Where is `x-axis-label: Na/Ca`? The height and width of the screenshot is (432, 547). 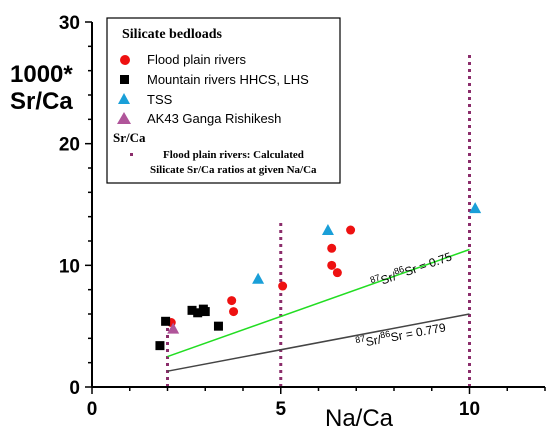
x-axis-label: Na/Ca is located at coordinates (359, 418).